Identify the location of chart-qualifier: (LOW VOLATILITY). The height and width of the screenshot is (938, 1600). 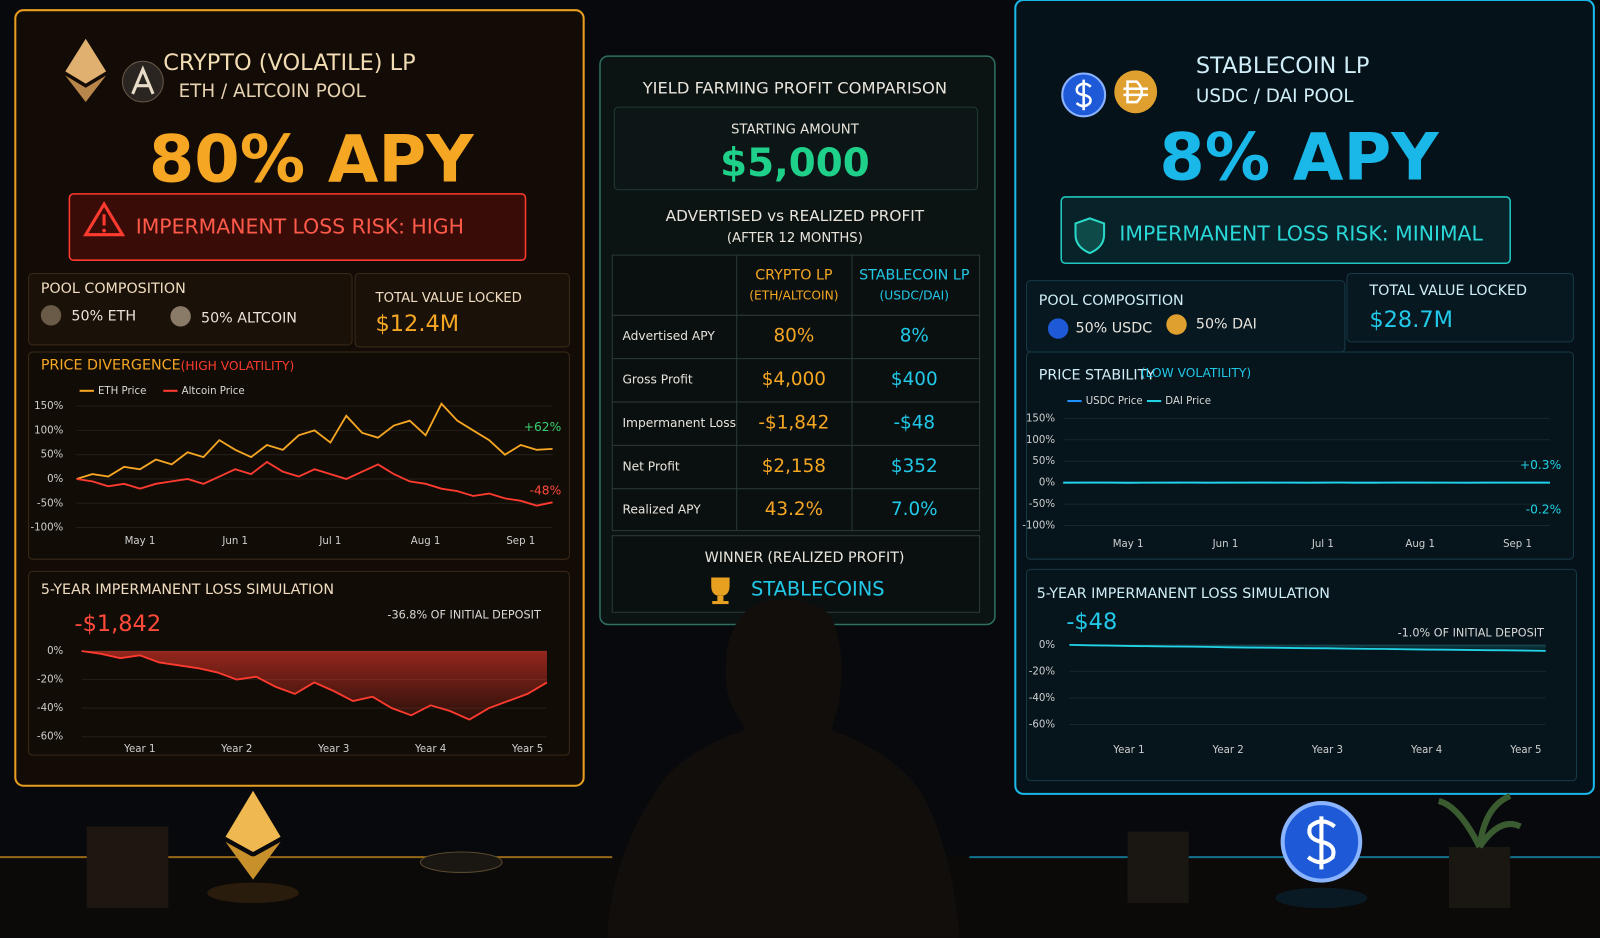
(1196, 373).